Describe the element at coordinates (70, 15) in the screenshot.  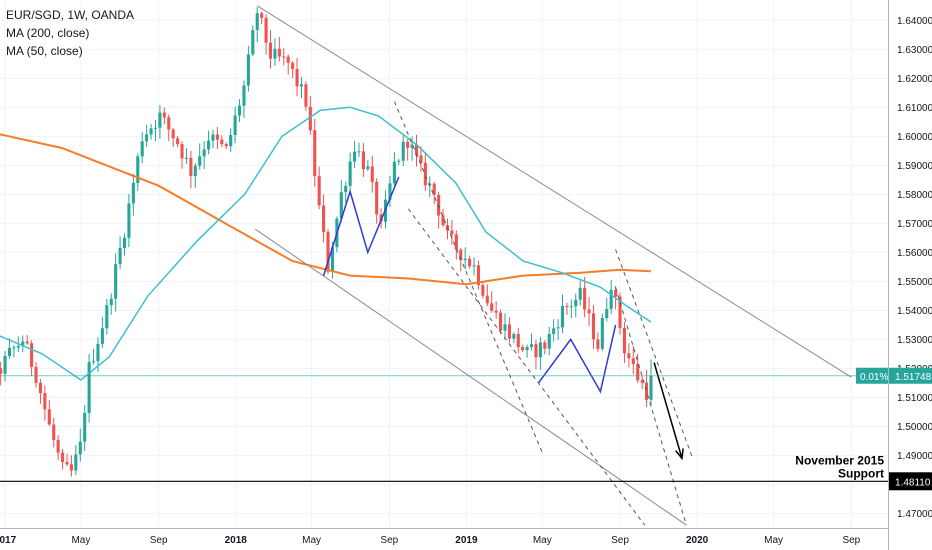
I see `symbol-title: EUR/SGD, 1W, OANDA` at that location.